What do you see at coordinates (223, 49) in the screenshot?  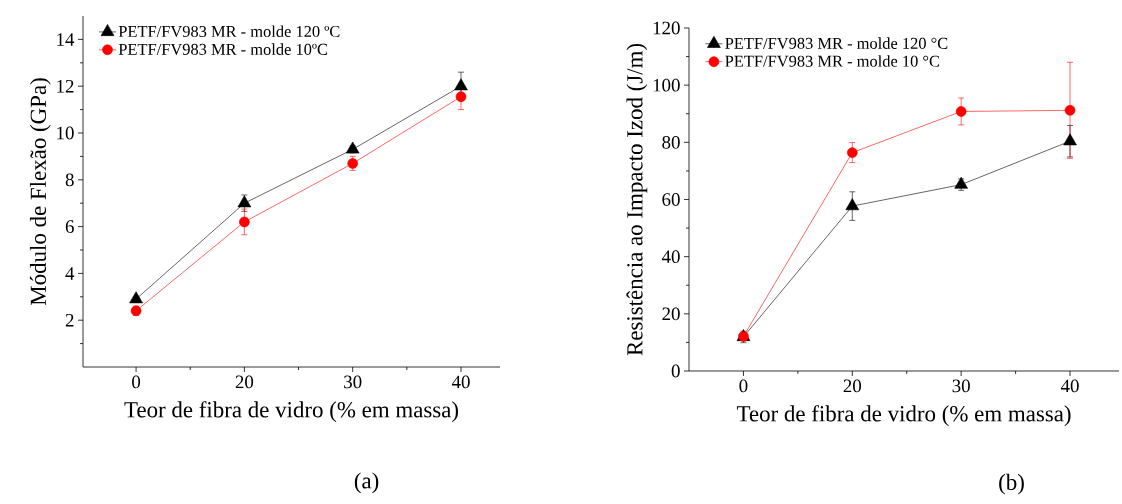 I see `legend-label: PETF/FV983 MR - molde 10ºC` at bounding box center [223, 49].